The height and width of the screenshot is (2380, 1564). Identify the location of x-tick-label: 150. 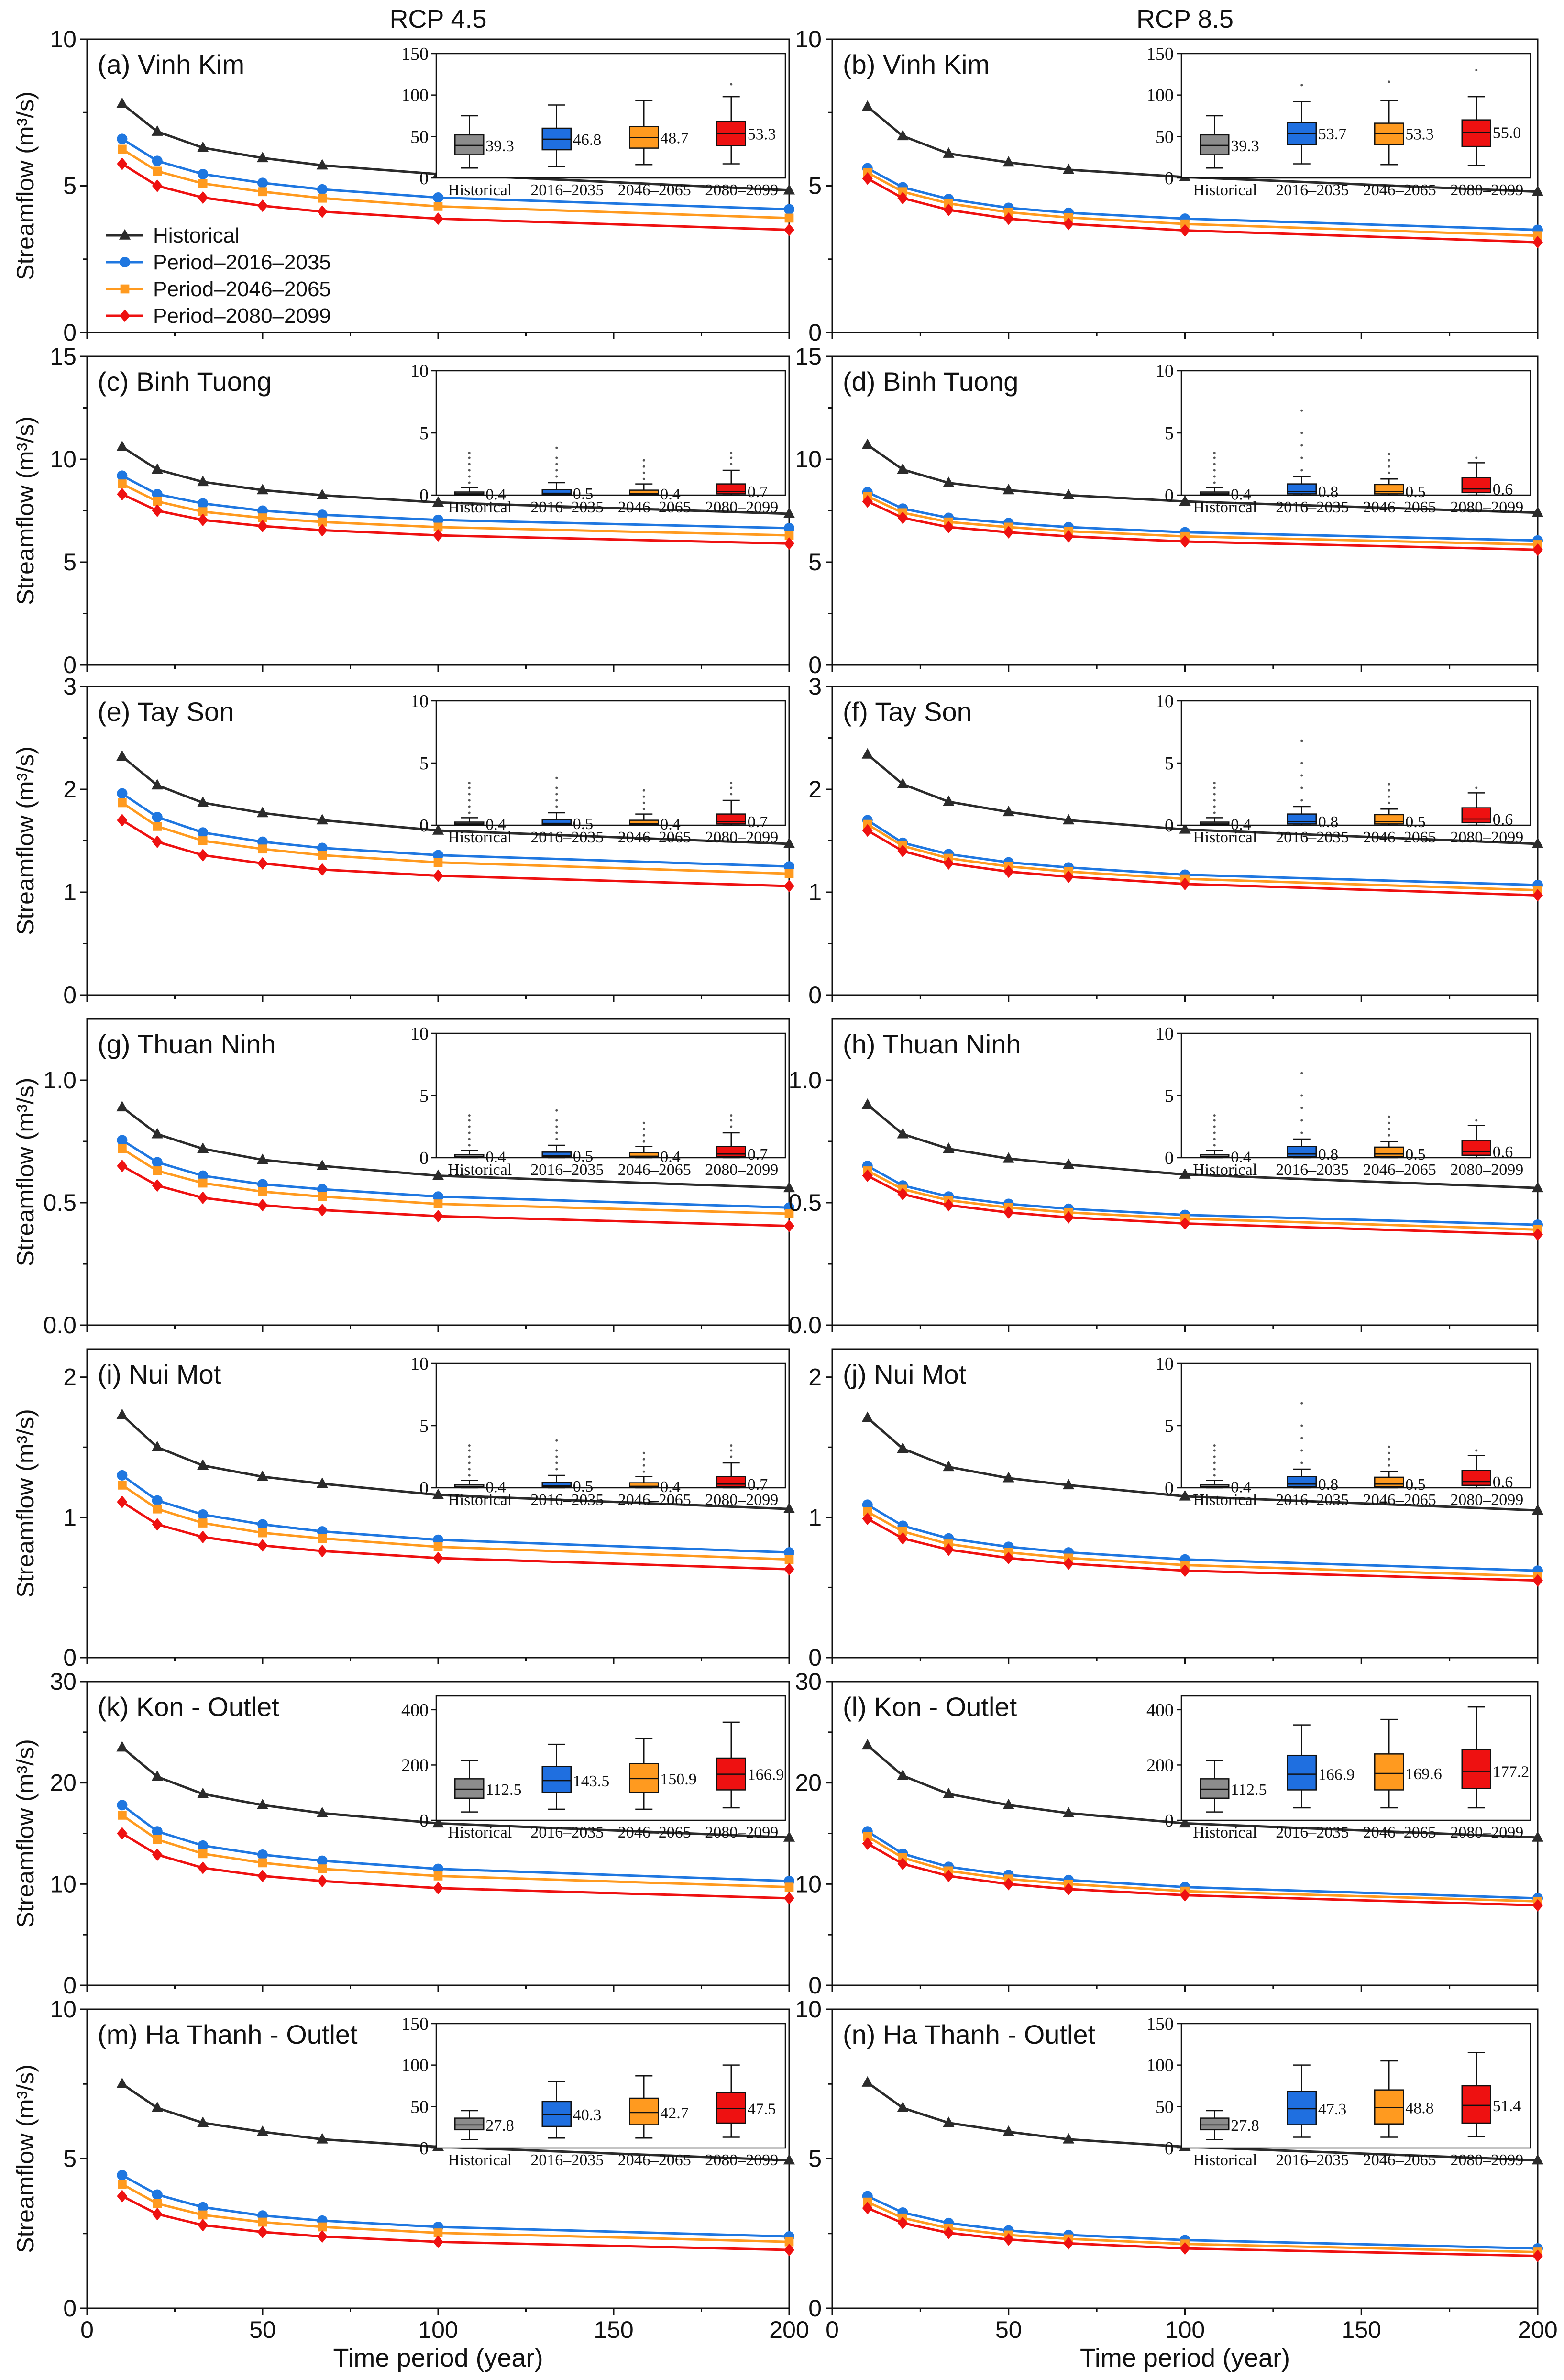
(1361, 2329).